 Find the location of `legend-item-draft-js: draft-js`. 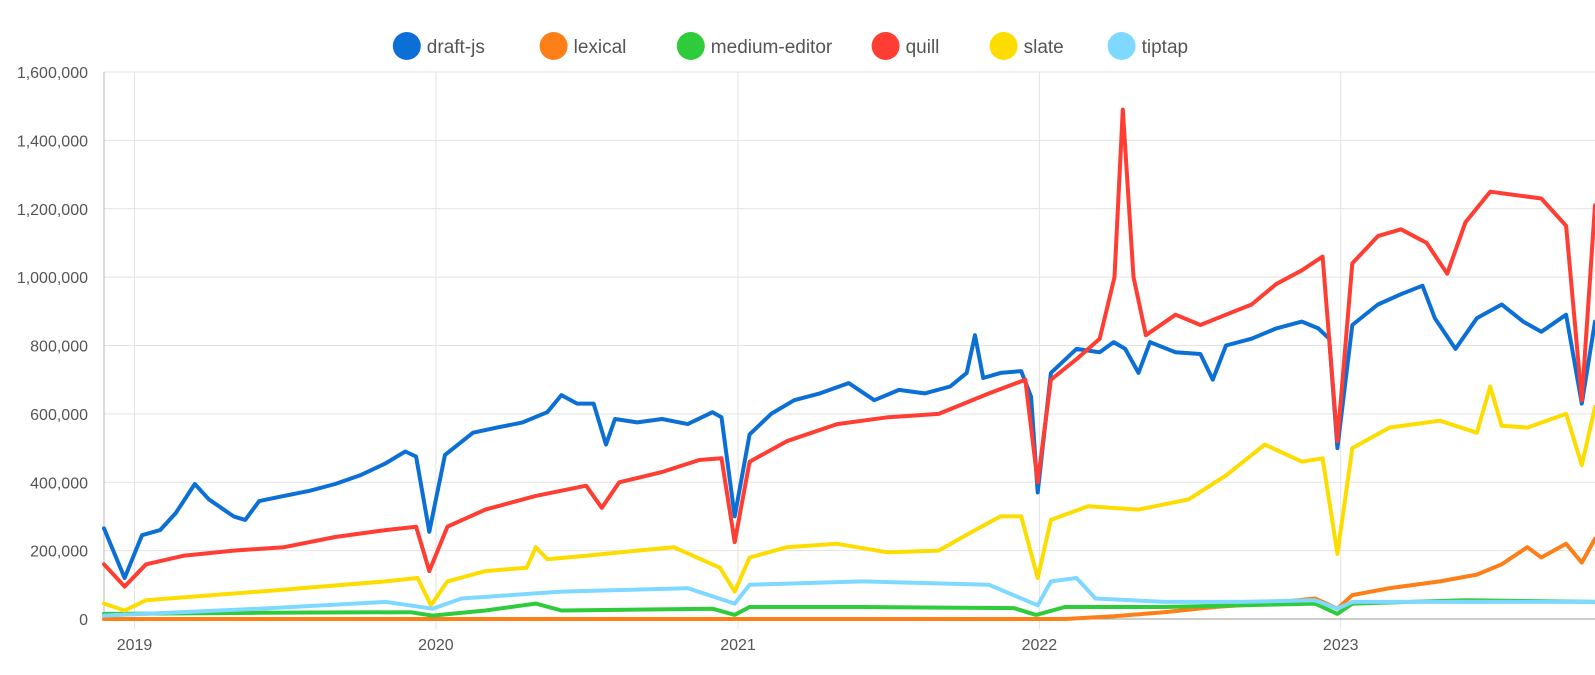

legend-item-draft-js: draft-js is located at coordinates (438, 46).